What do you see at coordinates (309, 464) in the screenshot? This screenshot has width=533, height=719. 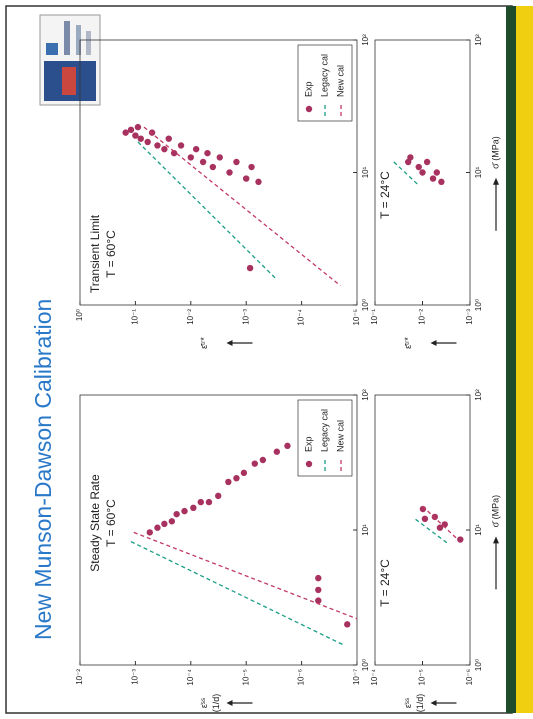 I see `legend-swatch` at bounding box center [309, 464].